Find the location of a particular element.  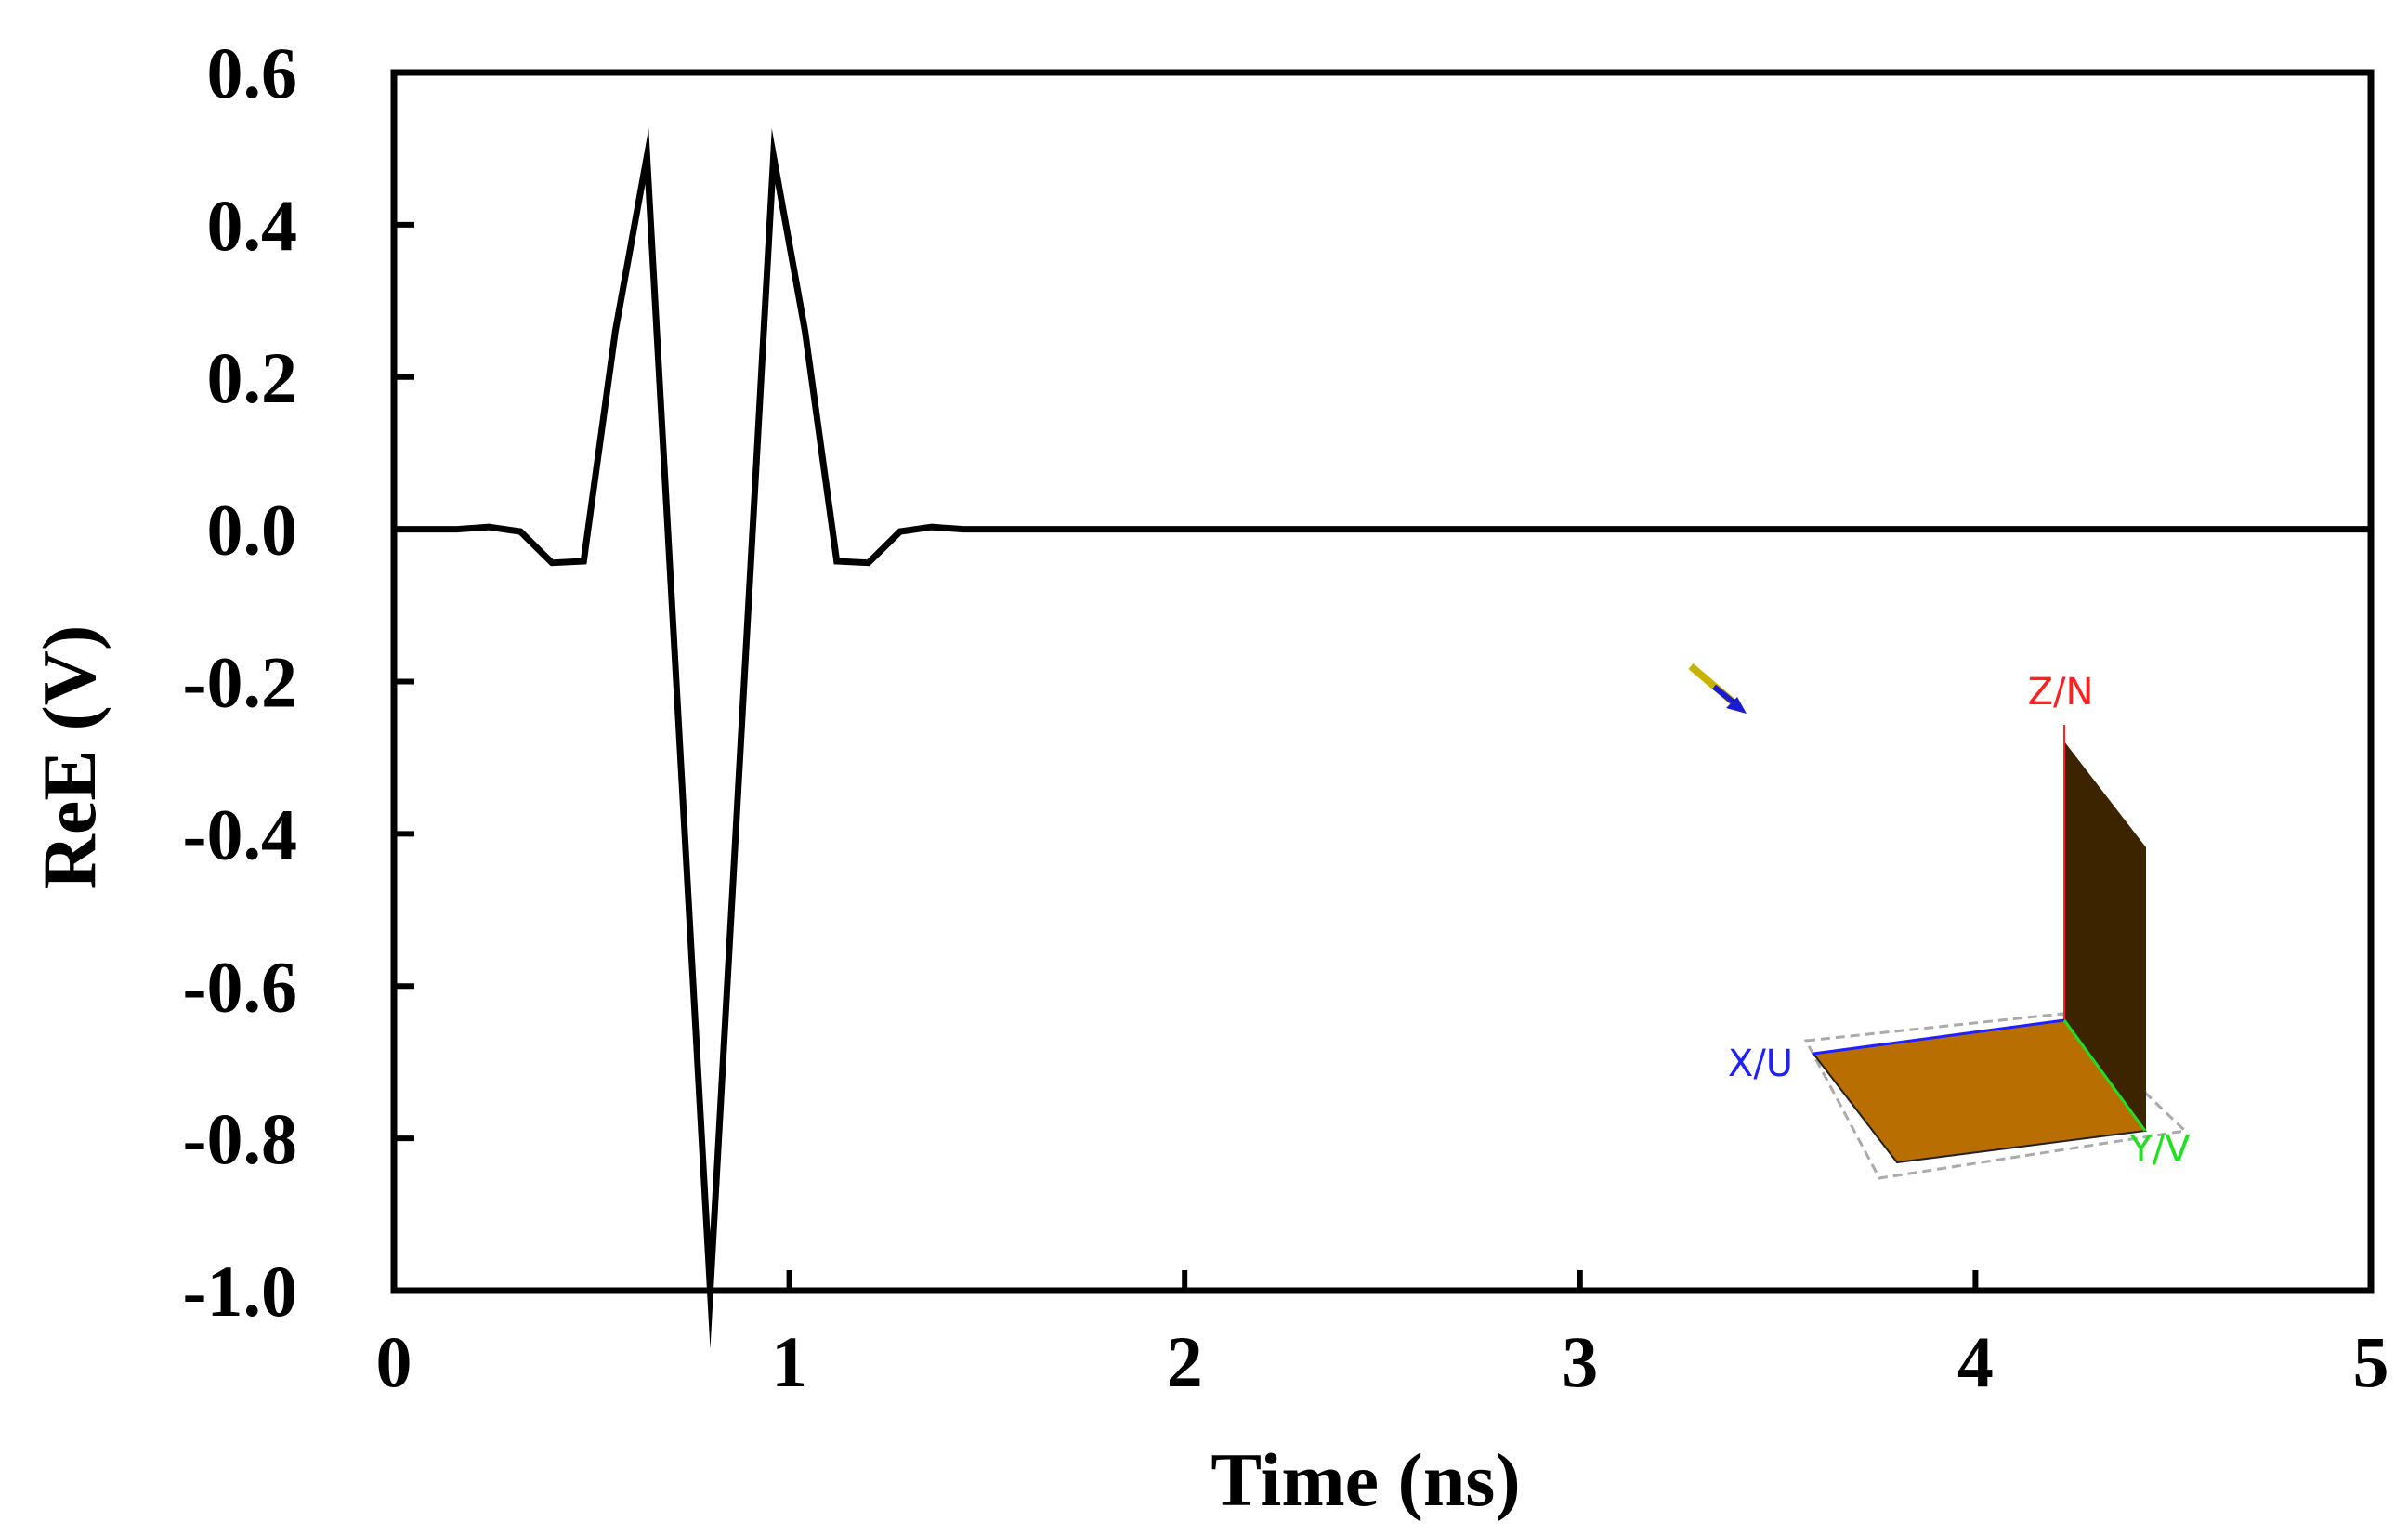

y-tick-label: 0.0 is located at coordinates (252, 530).